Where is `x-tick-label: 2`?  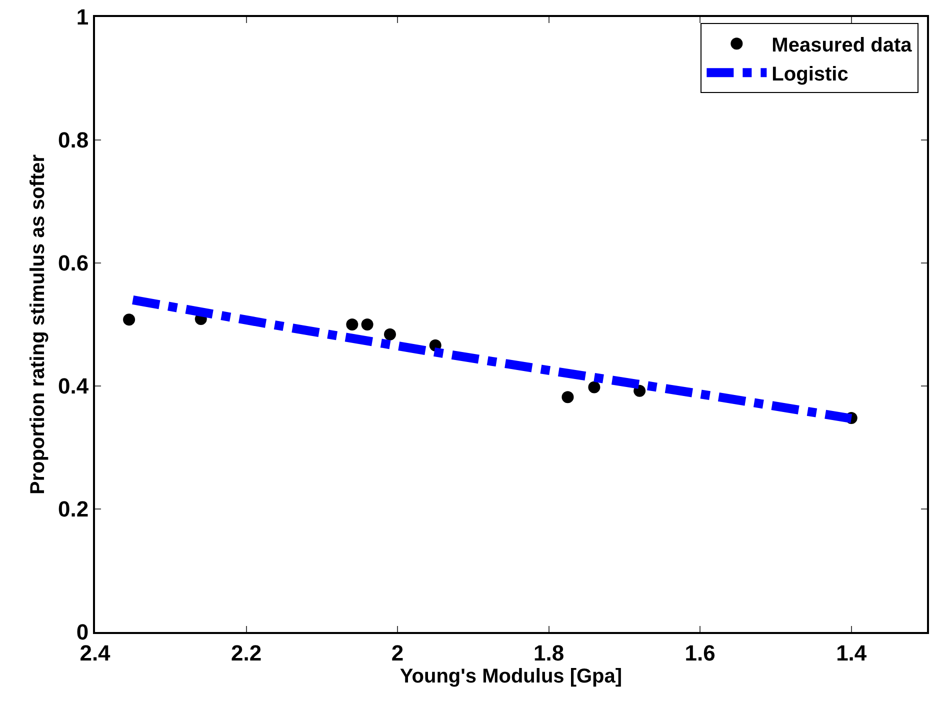
x-tick-label: 2 is located at coordinates (397, 653).